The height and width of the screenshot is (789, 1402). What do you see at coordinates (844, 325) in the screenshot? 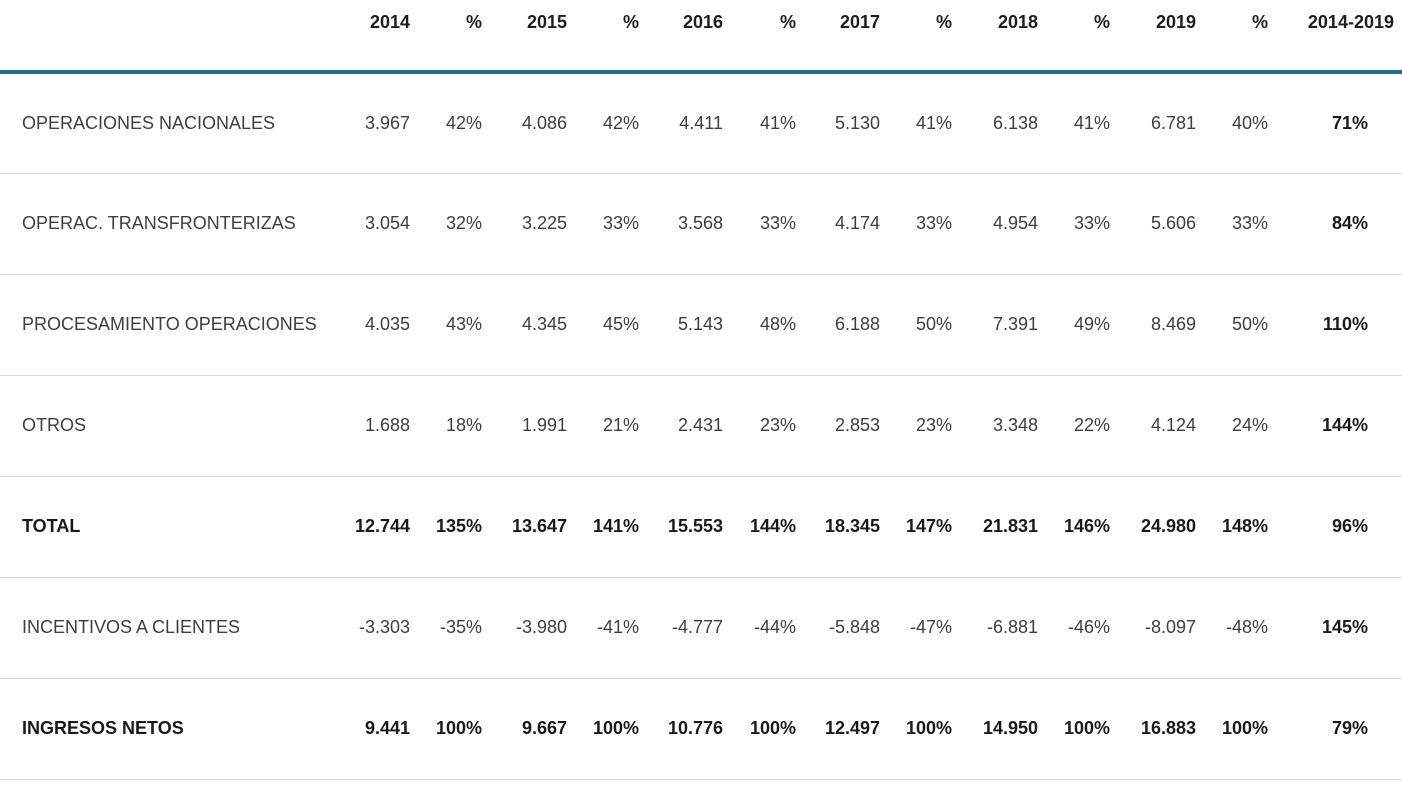
I see `cell: 6.188` at bounding box center [844, 325].